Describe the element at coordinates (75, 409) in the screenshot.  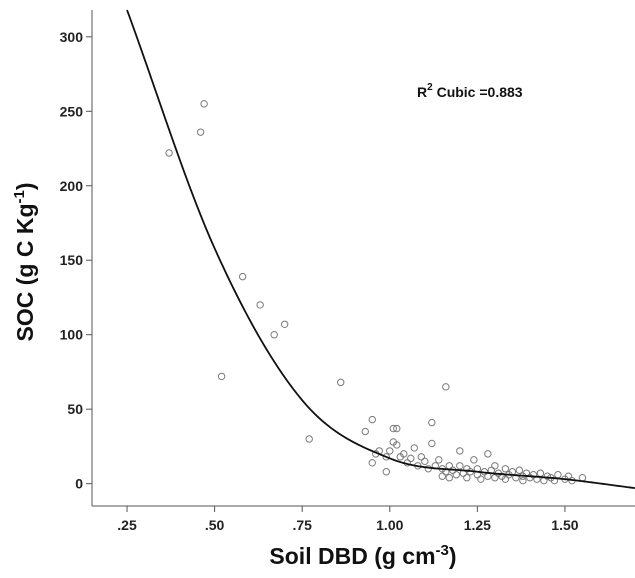
I see `y-tick-label: 50` at that location.